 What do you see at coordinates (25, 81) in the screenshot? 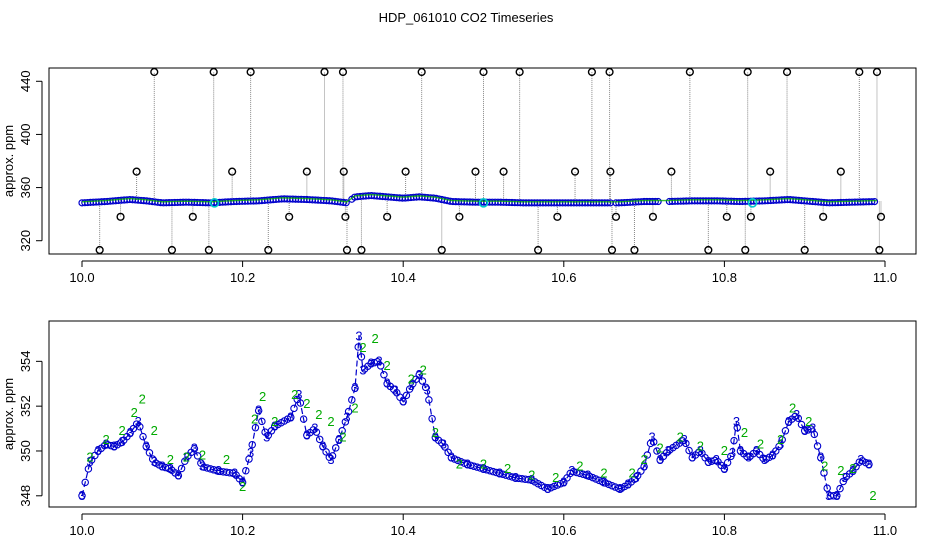
I see `upper-y-tick-label: 440` at bounding box center [25, 81].